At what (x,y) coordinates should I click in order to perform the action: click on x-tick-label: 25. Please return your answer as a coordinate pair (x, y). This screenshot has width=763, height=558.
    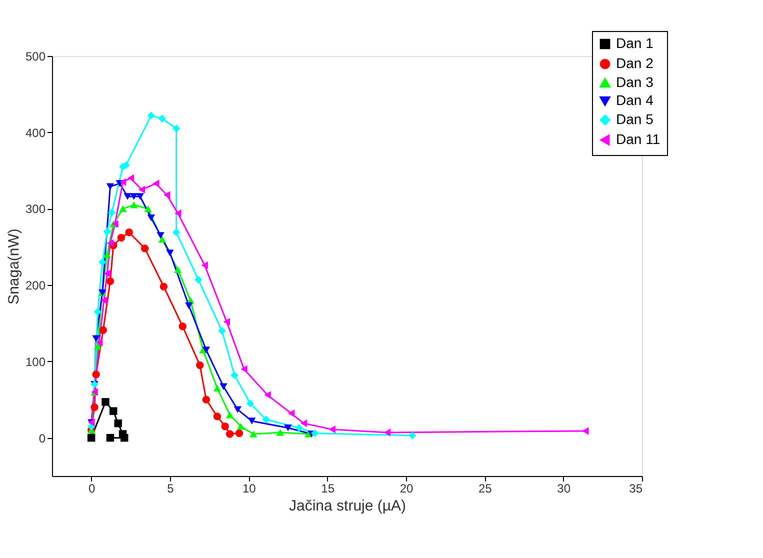
    Looking at the image, I should click on (485, 489).